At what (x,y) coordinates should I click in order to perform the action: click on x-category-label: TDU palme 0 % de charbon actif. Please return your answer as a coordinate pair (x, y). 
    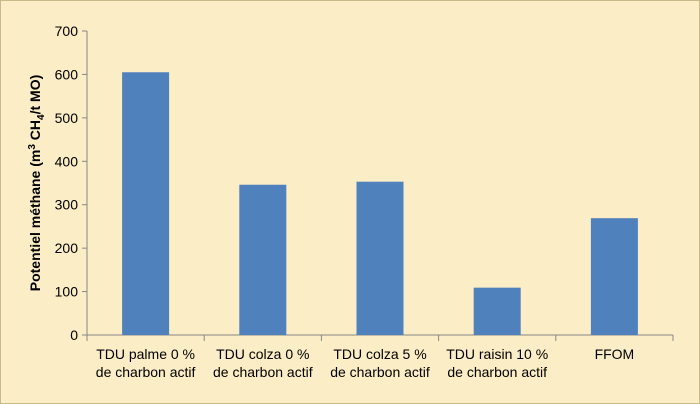
    Looking at the image, I should click on (146, 363).